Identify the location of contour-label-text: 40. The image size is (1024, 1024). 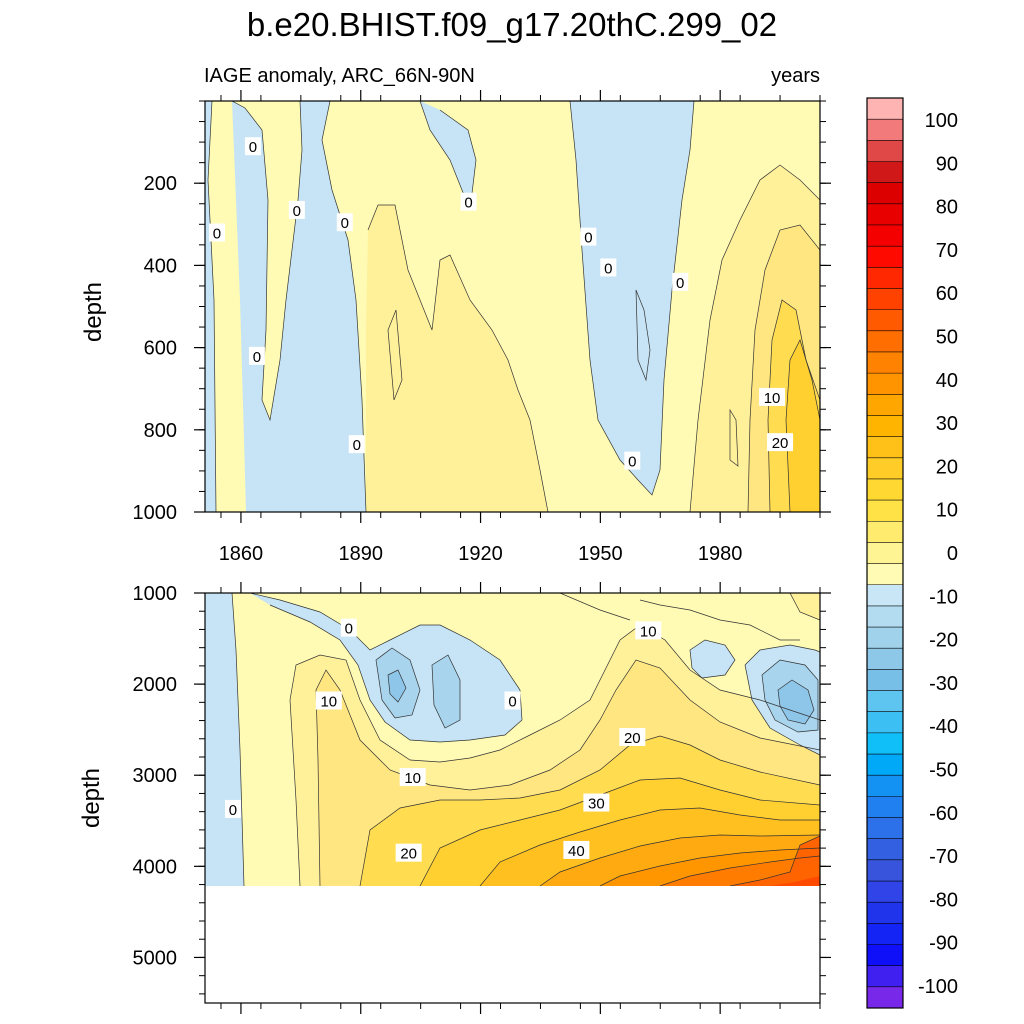
(576, 851).